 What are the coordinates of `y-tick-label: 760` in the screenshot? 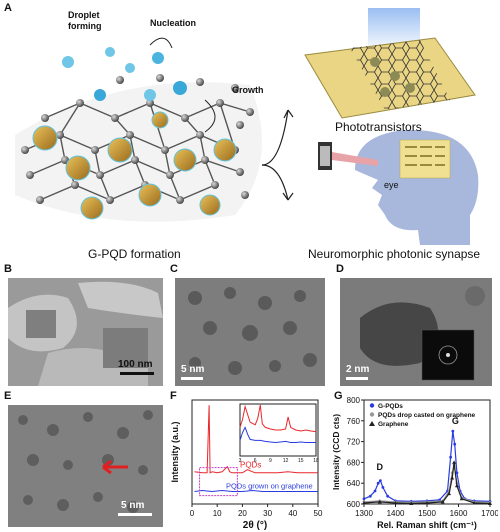 It's located at (354, 421).